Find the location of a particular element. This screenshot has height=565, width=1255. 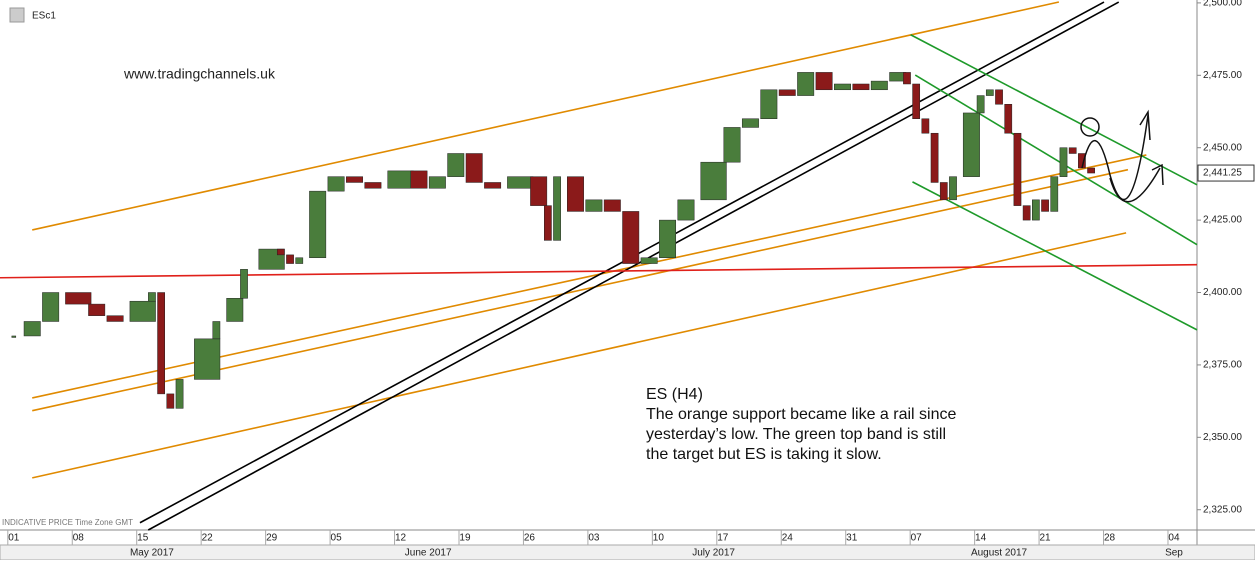

x-tick-label: 07 is located at coordinates (917, 538).